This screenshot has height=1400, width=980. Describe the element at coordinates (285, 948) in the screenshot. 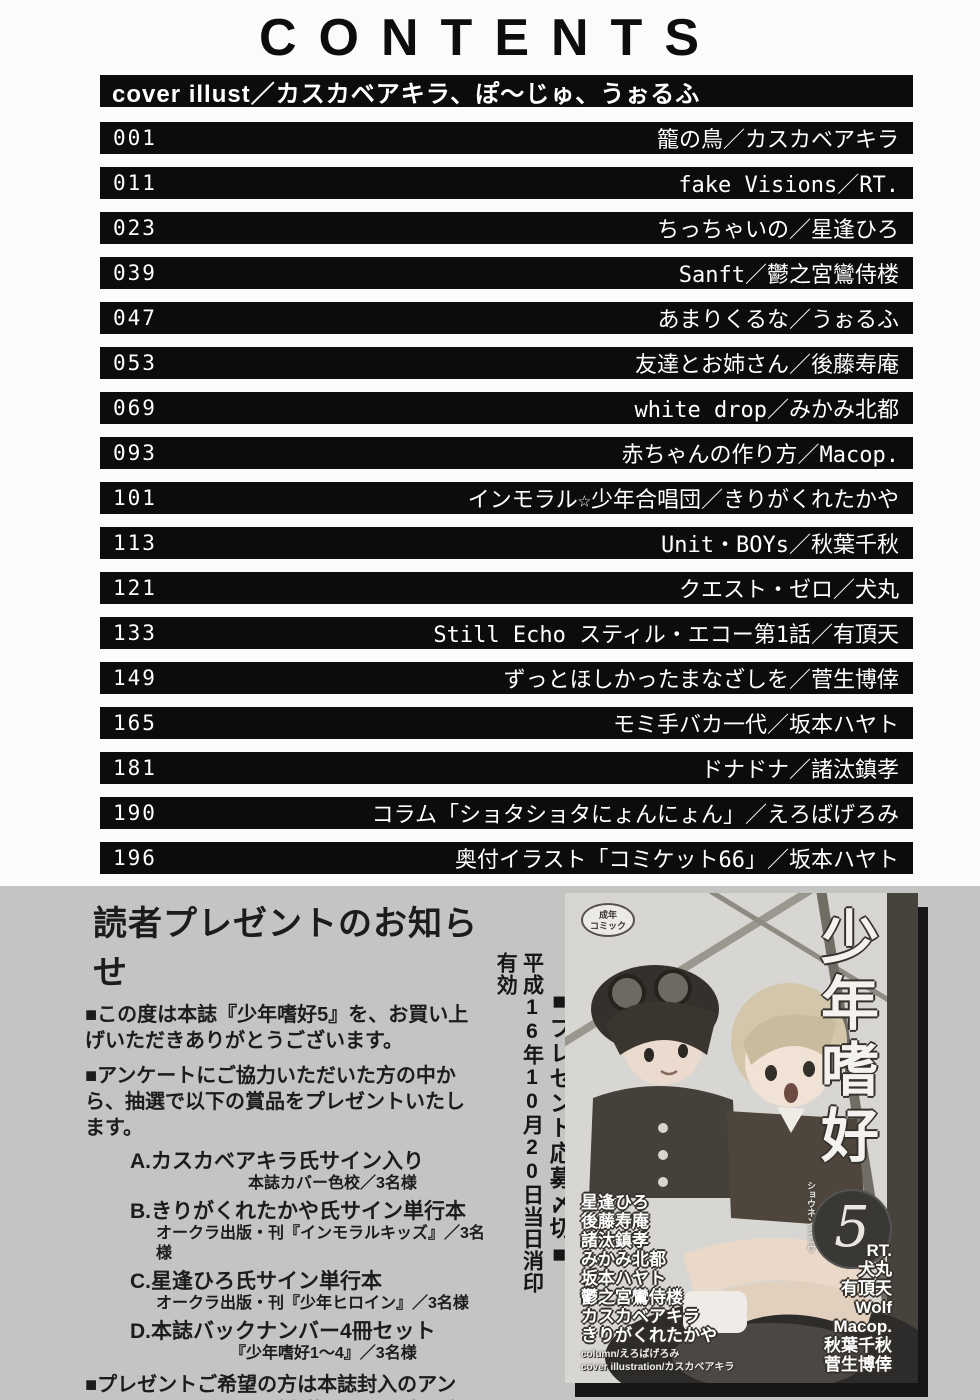

I see `announcement-title: 読者プレゼントのお知らせ` at that location.